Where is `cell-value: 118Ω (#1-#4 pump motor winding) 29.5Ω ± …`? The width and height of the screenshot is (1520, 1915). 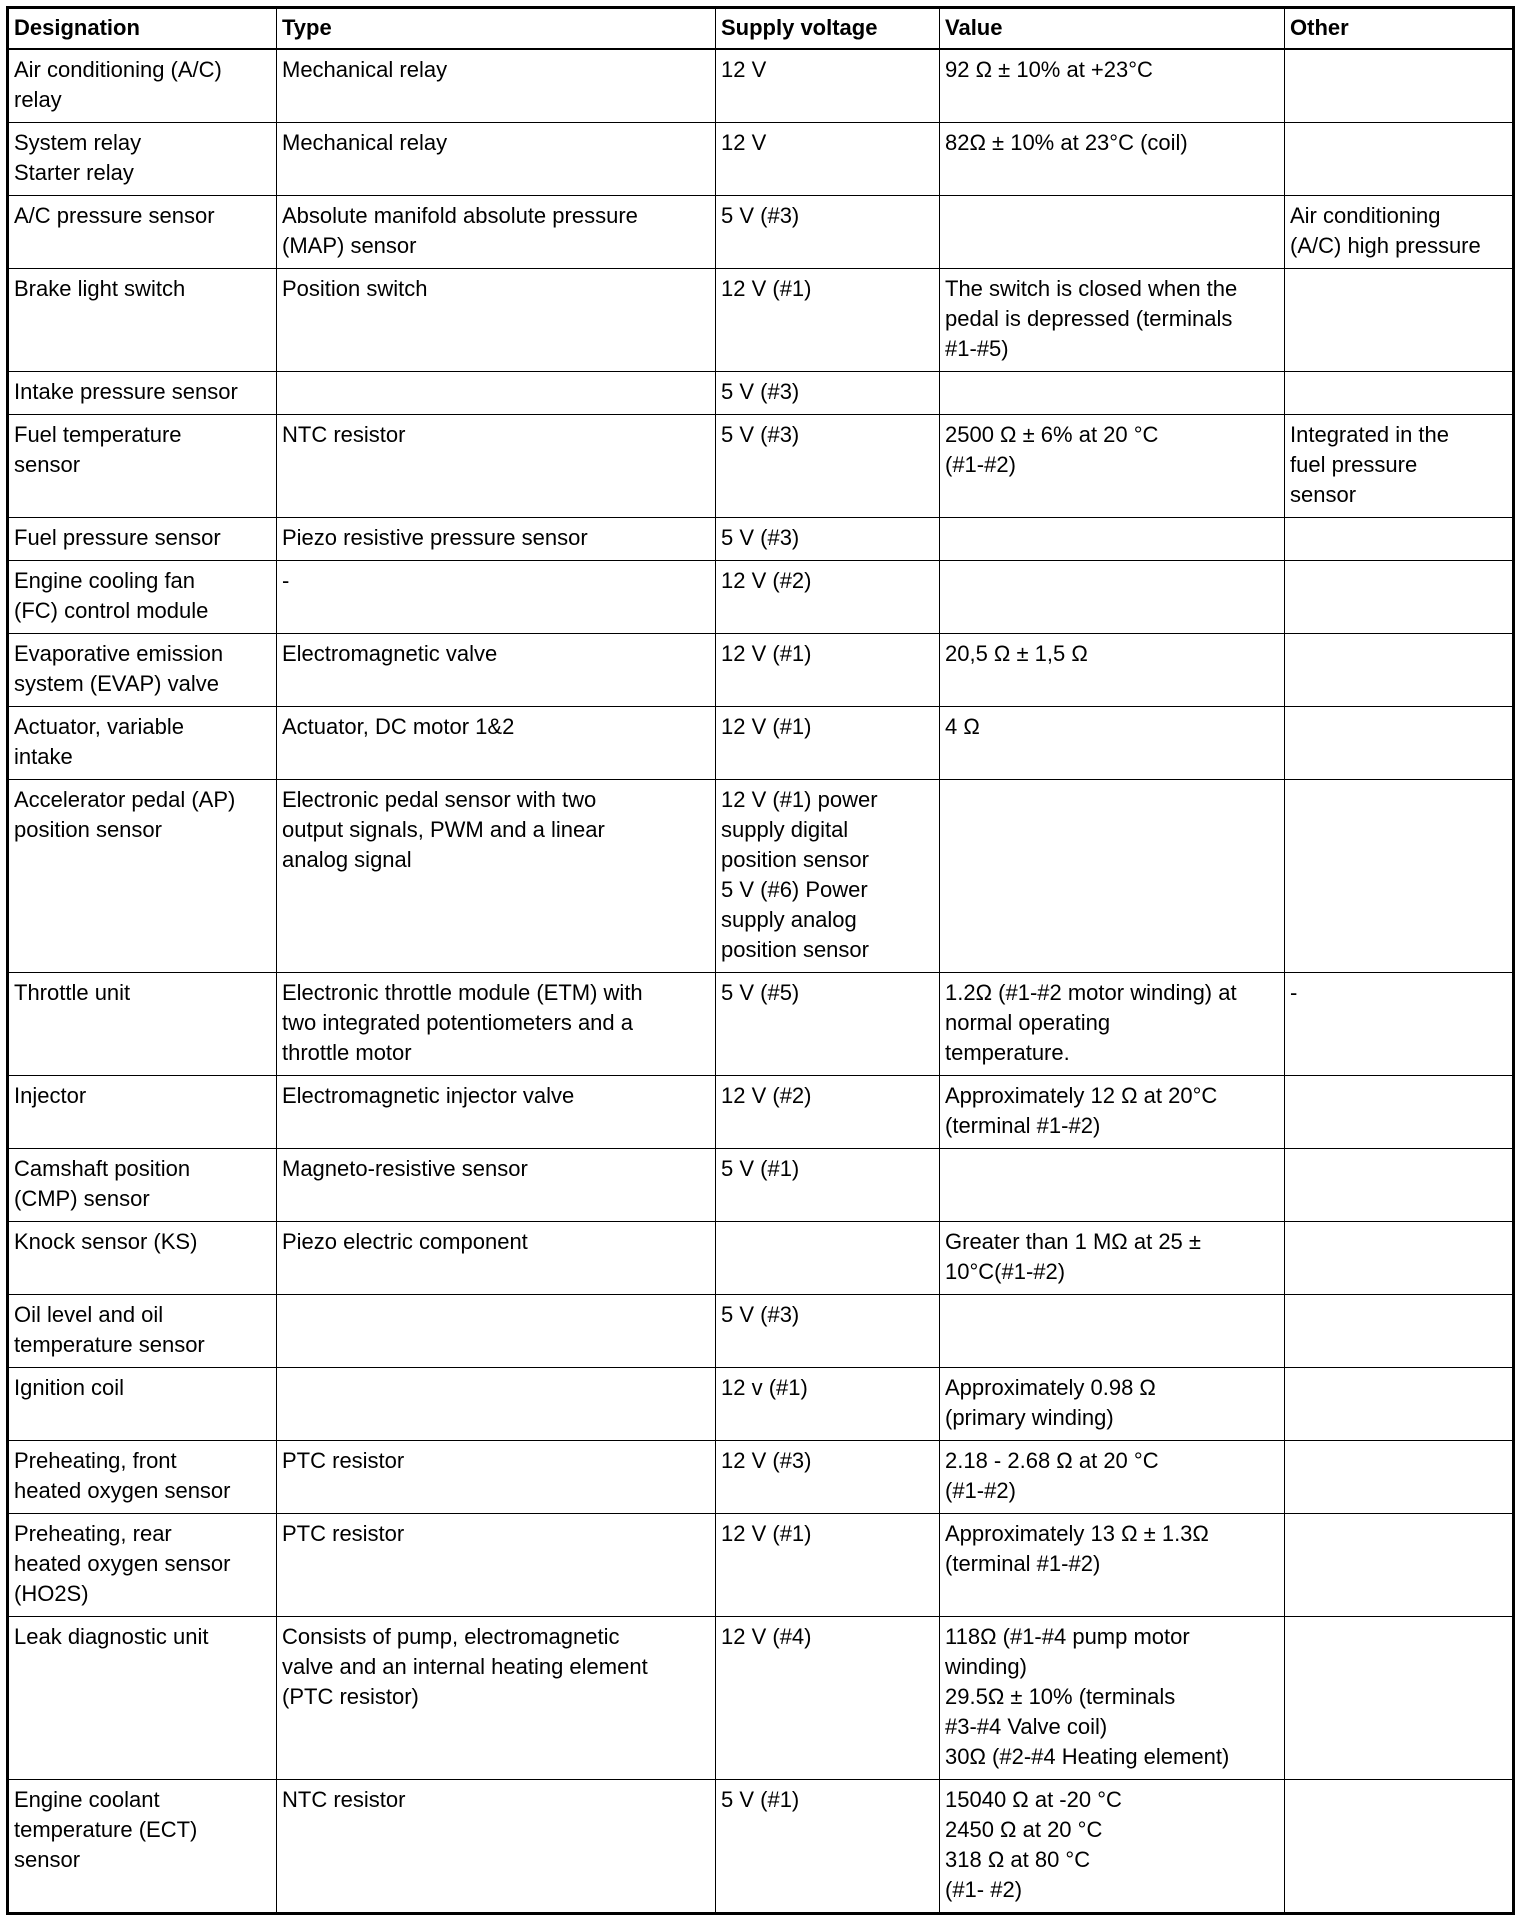
cell-value: 118Ω (#1-#4 pump motor winding) 29.5Ω ± … is located at coordinates (1112, 1698).